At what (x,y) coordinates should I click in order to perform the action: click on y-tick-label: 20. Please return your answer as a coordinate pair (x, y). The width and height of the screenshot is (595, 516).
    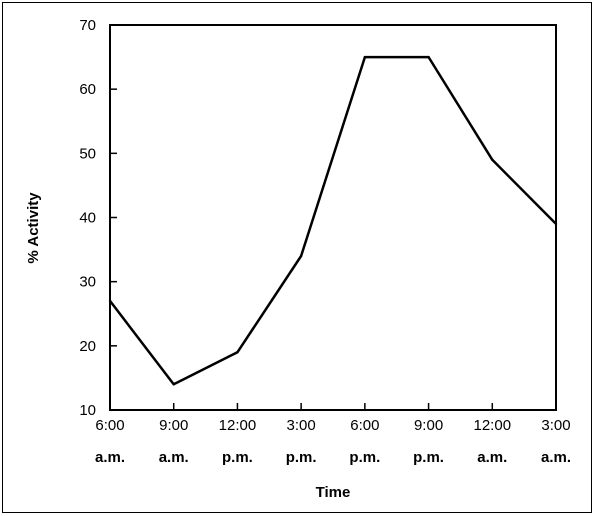
    Looking at the image, I should click on (87, 346).